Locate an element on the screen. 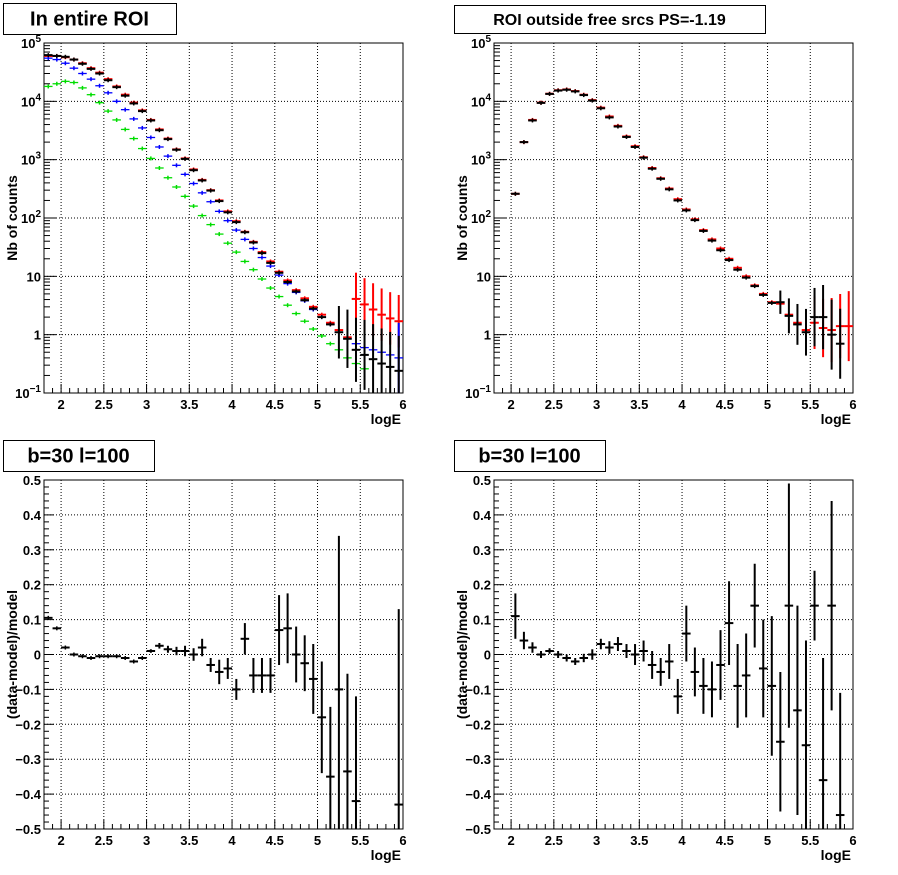 The height and width of the screenshot is (875, 898). x-tick-label: 5 is located at coordinates (767, 404).